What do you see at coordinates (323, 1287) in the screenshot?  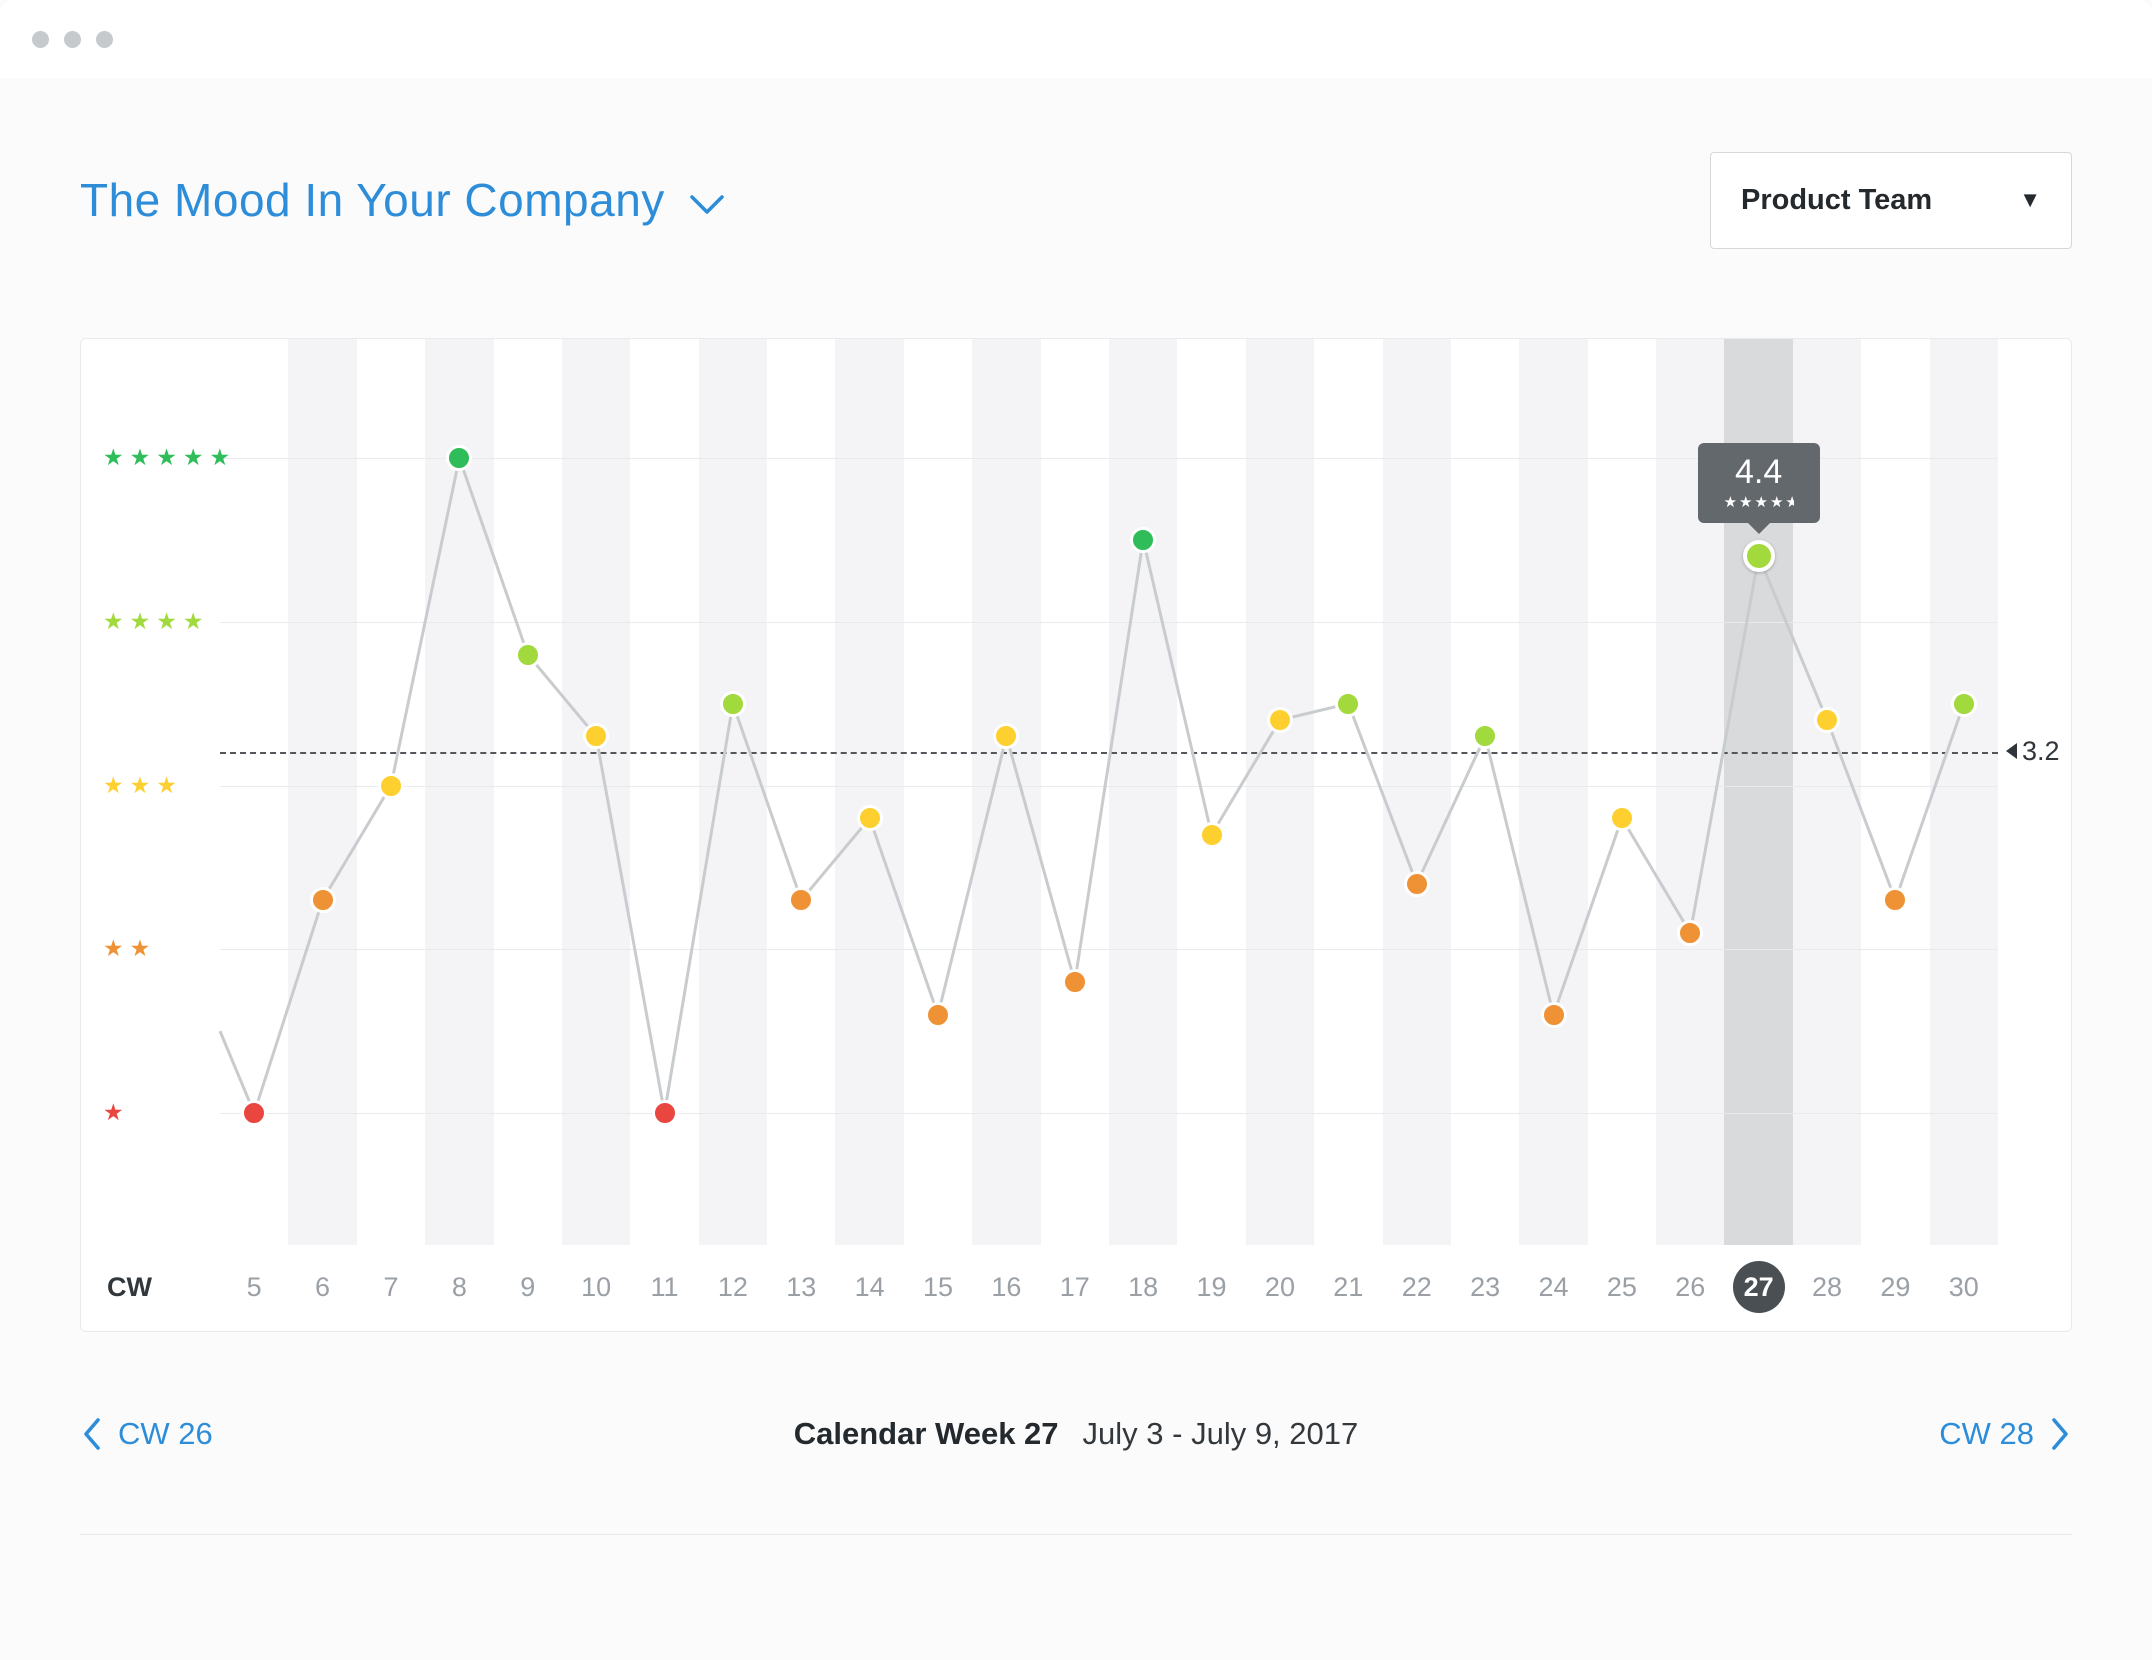 I see `x-axis-label-week-6: 6` at bounding box center [323, 1287].